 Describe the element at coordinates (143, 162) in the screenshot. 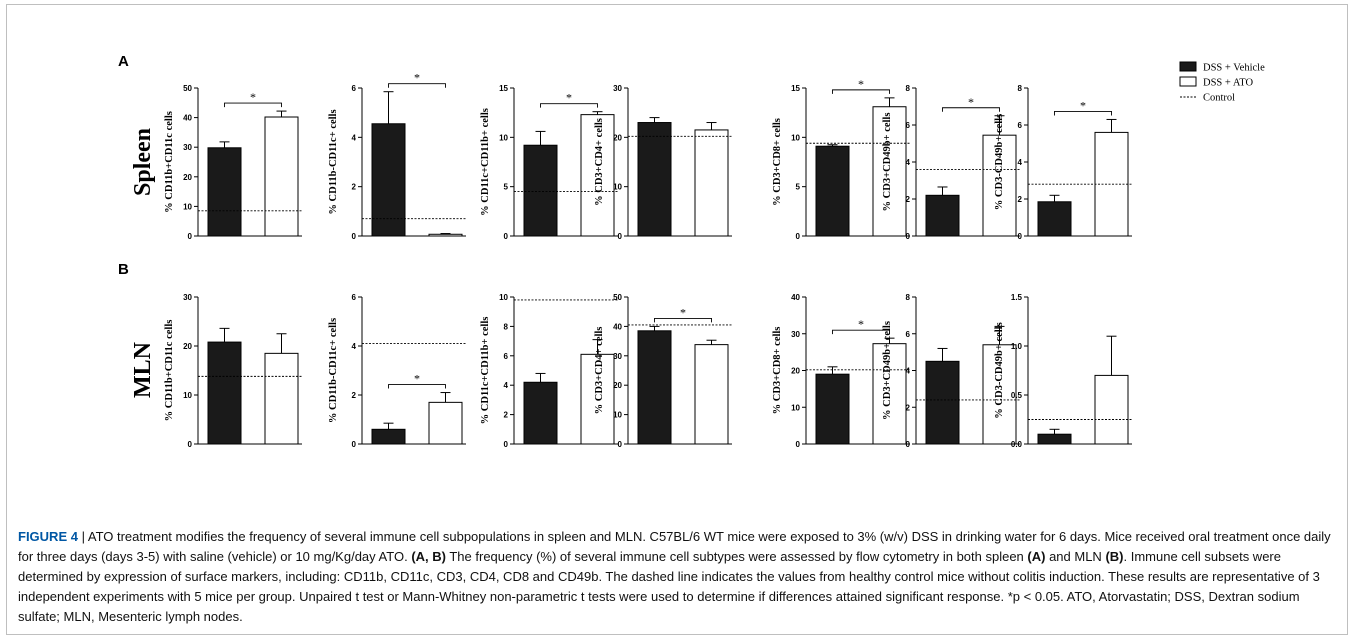

I see `row-label-spleen: Spleen` at that location.